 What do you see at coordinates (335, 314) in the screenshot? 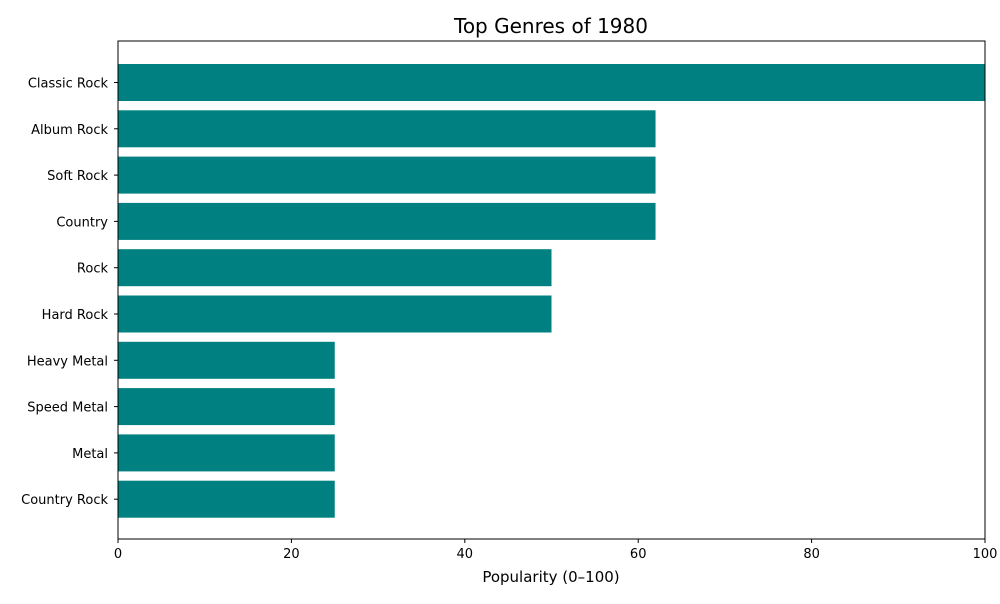
I see `bar-hard-rock` at bounding box center [335, 314].